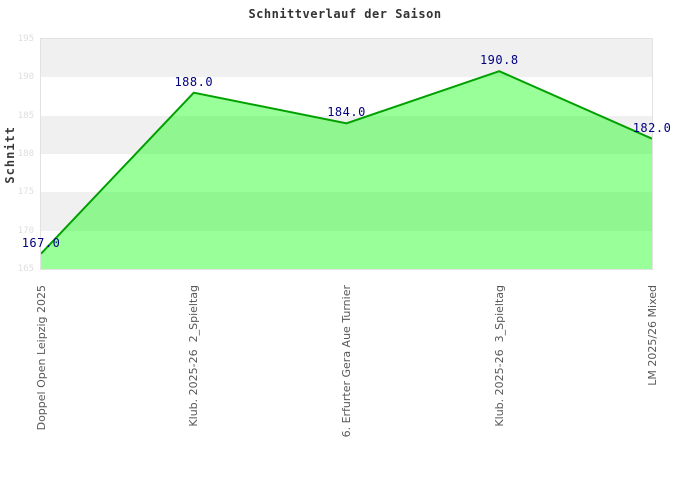  I want to click on x-category-label: Klub. 2025-26 3_Spieltag, so click(499, 356).